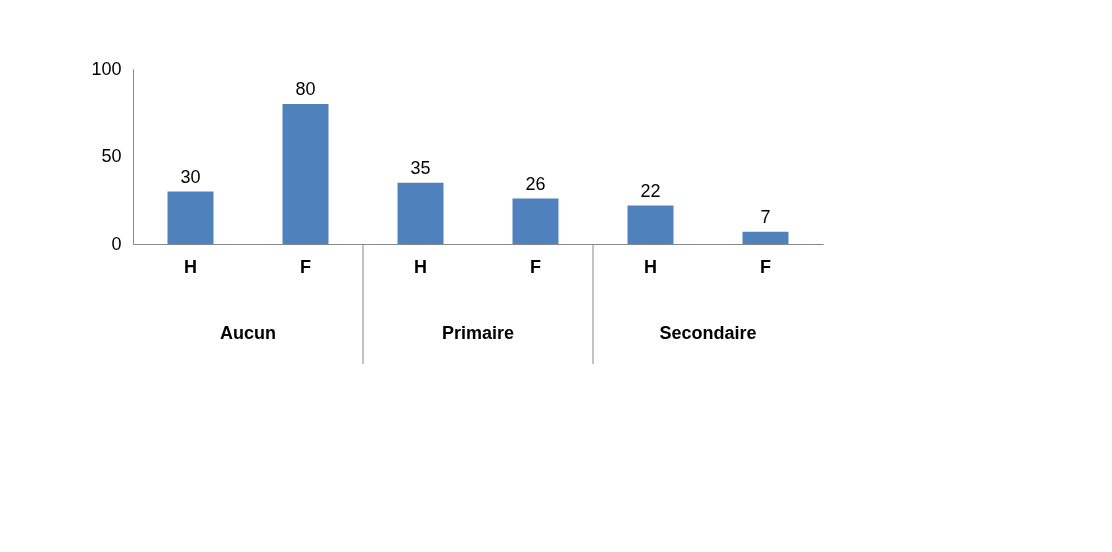 The height and width of the screenshot is (552, 1112). What do you see at coordinates (111, 156) in the screenshot?
I see `y-tick-label: 50` at bounding box center [111, 156].